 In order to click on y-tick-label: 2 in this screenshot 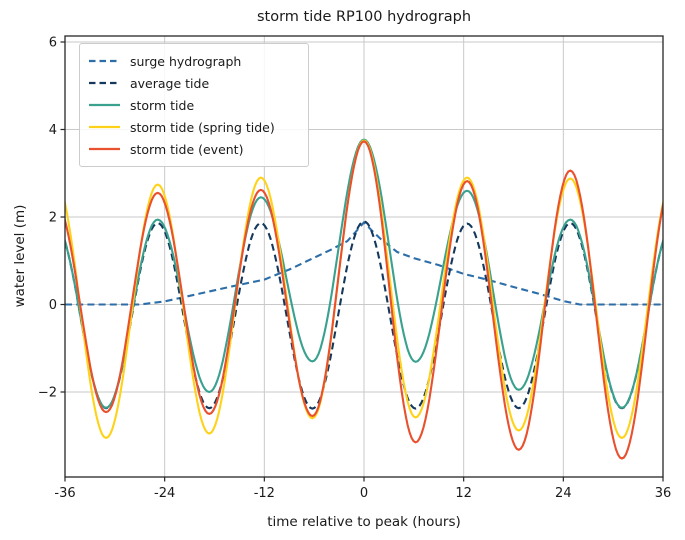, I will do `click(53, 218)`.